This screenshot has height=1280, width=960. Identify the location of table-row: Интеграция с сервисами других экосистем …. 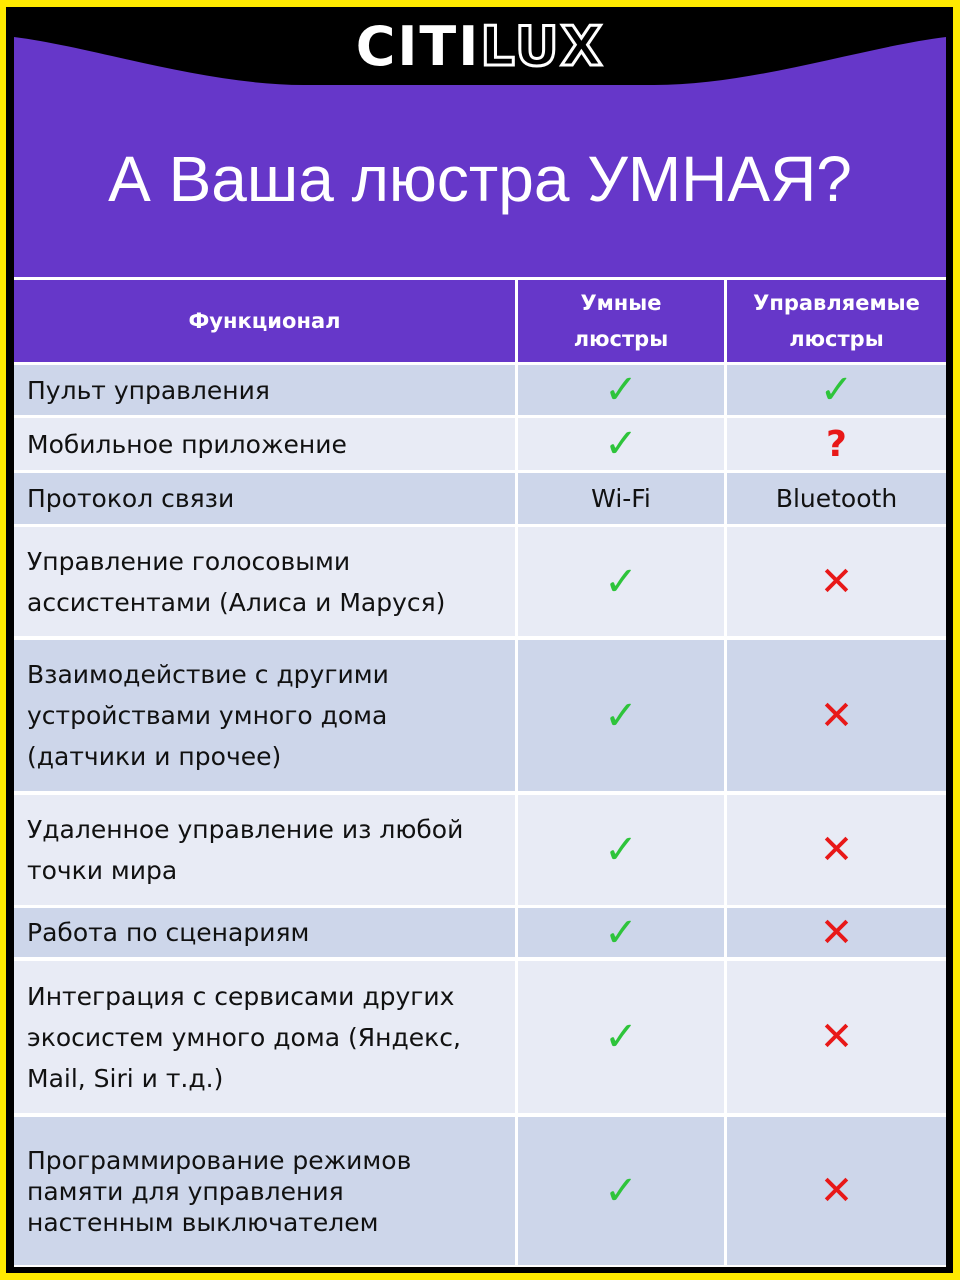
(480, 1037).